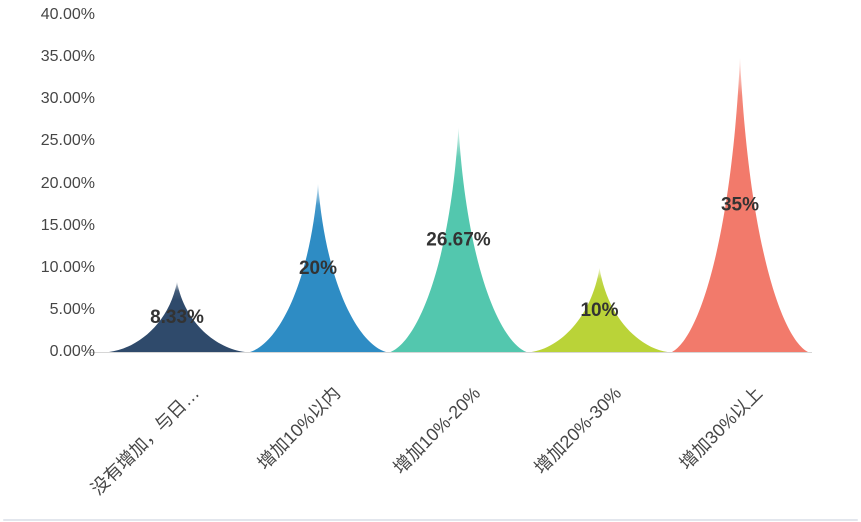  Describe the element at coordinates (67, 183) in the screenshot. I see `y-tick-label-4: 20.00%` at that location.